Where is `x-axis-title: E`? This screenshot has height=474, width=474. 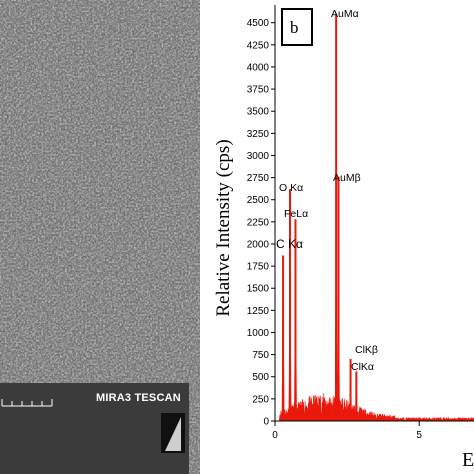 x-axis-title: E is located at coordinates (468, 460).